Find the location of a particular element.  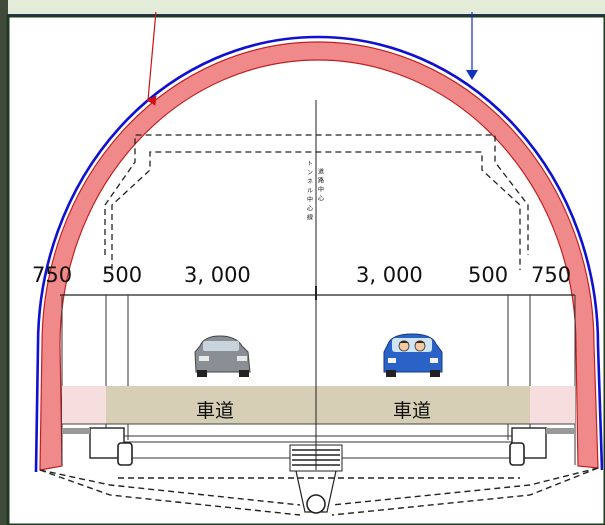

right-lane-label: 車道 is located at coordinates (412, 411).